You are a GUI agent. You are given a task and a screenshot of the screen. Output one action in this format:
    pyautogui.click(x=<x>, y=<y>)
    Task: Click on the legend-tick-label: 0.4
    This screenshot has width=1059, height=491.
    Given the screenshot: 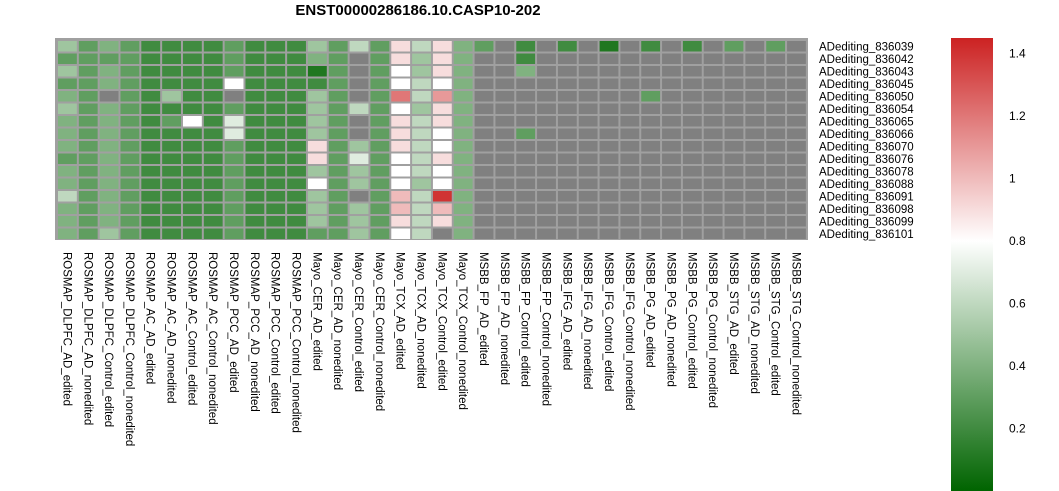 What is the action you would take?
    pyautogui.click(x=1017, y=366)
    